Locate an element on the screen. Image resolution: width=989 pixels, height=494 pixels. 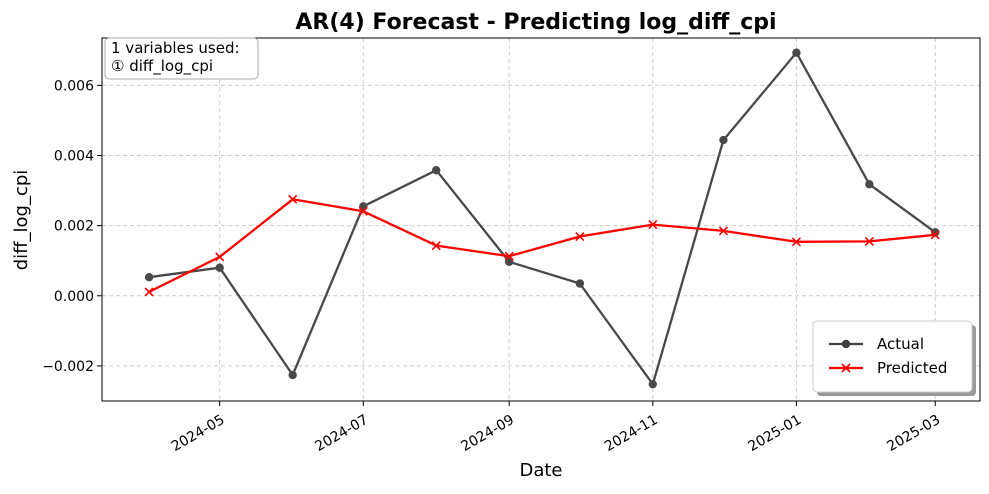
legend-marker-actual is located at coordinates (846, 344).